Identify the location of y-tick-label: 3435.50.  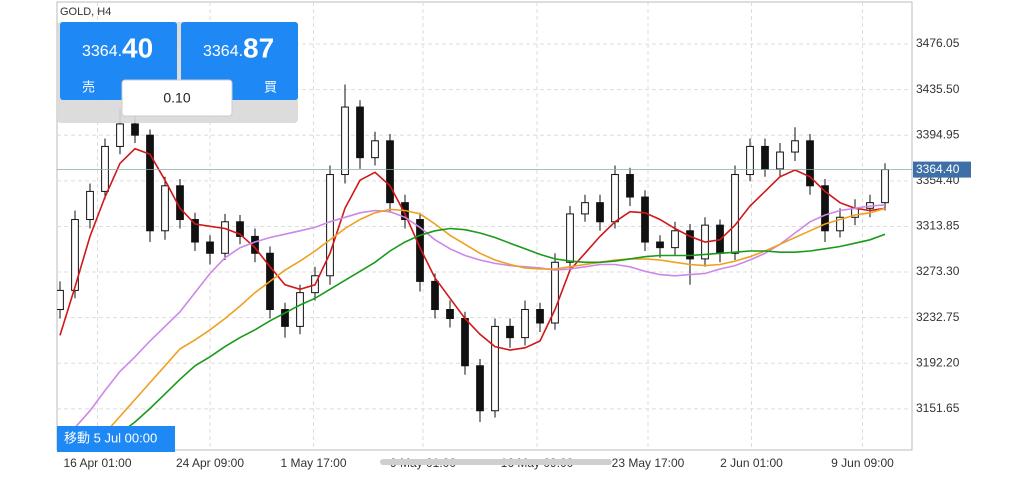
(938, 89).